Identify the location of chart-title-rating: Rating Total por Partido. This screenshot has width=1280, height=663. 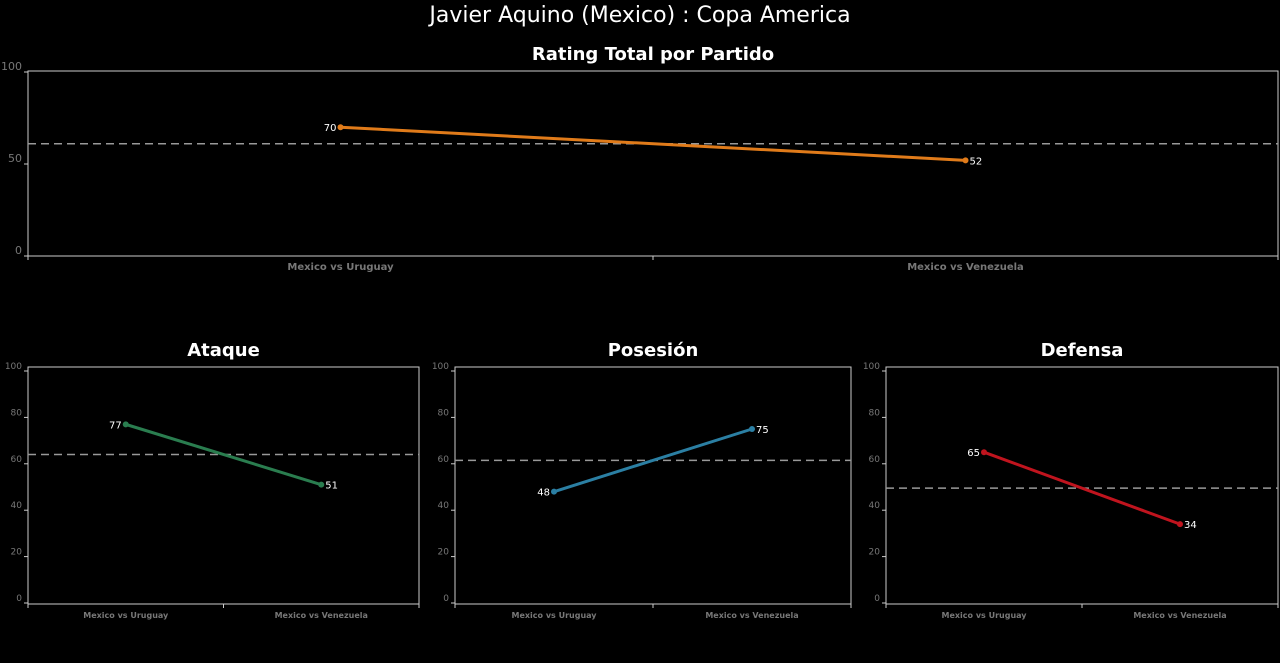
(653, 54).